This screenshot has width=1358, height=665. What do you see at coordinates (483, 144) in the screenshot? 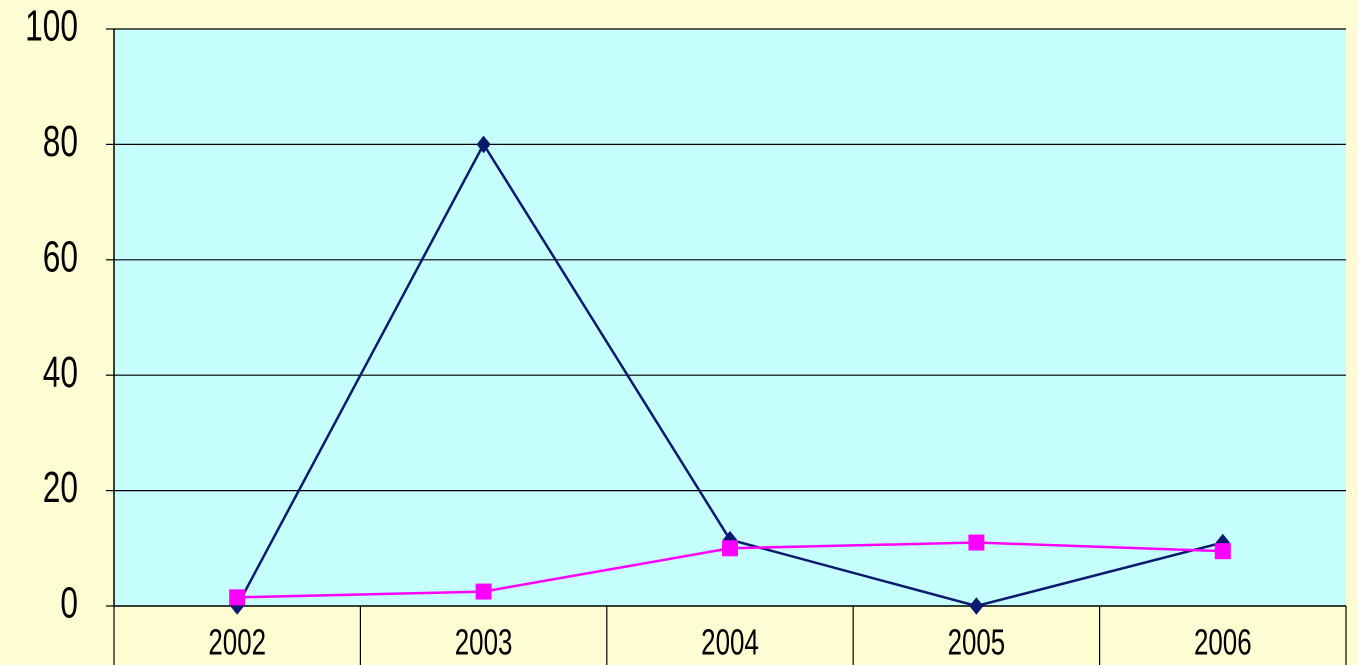
I see `series-1-point-2003` at bounding box center [483, 144].